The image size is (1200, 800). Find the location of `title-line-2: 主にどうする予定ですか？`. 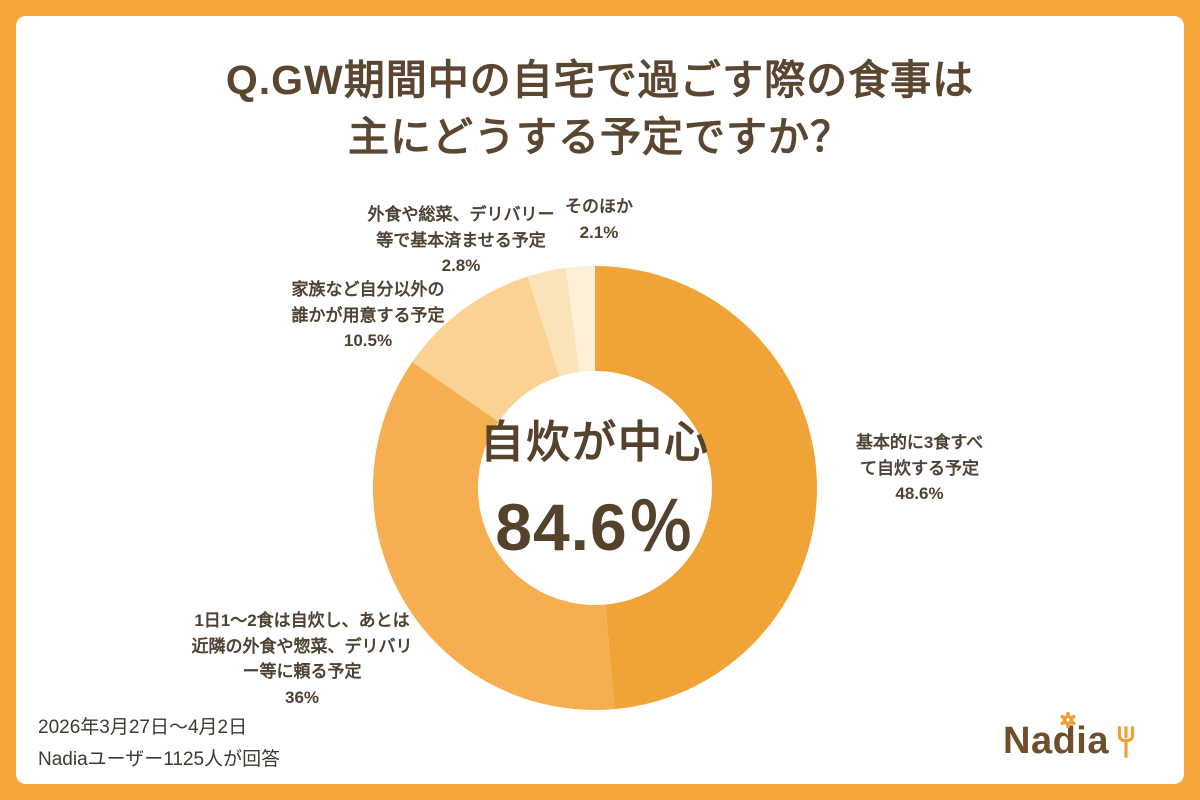

title-line-2: 主にどうする予定ですか？ is located at coordinates (600, 136).